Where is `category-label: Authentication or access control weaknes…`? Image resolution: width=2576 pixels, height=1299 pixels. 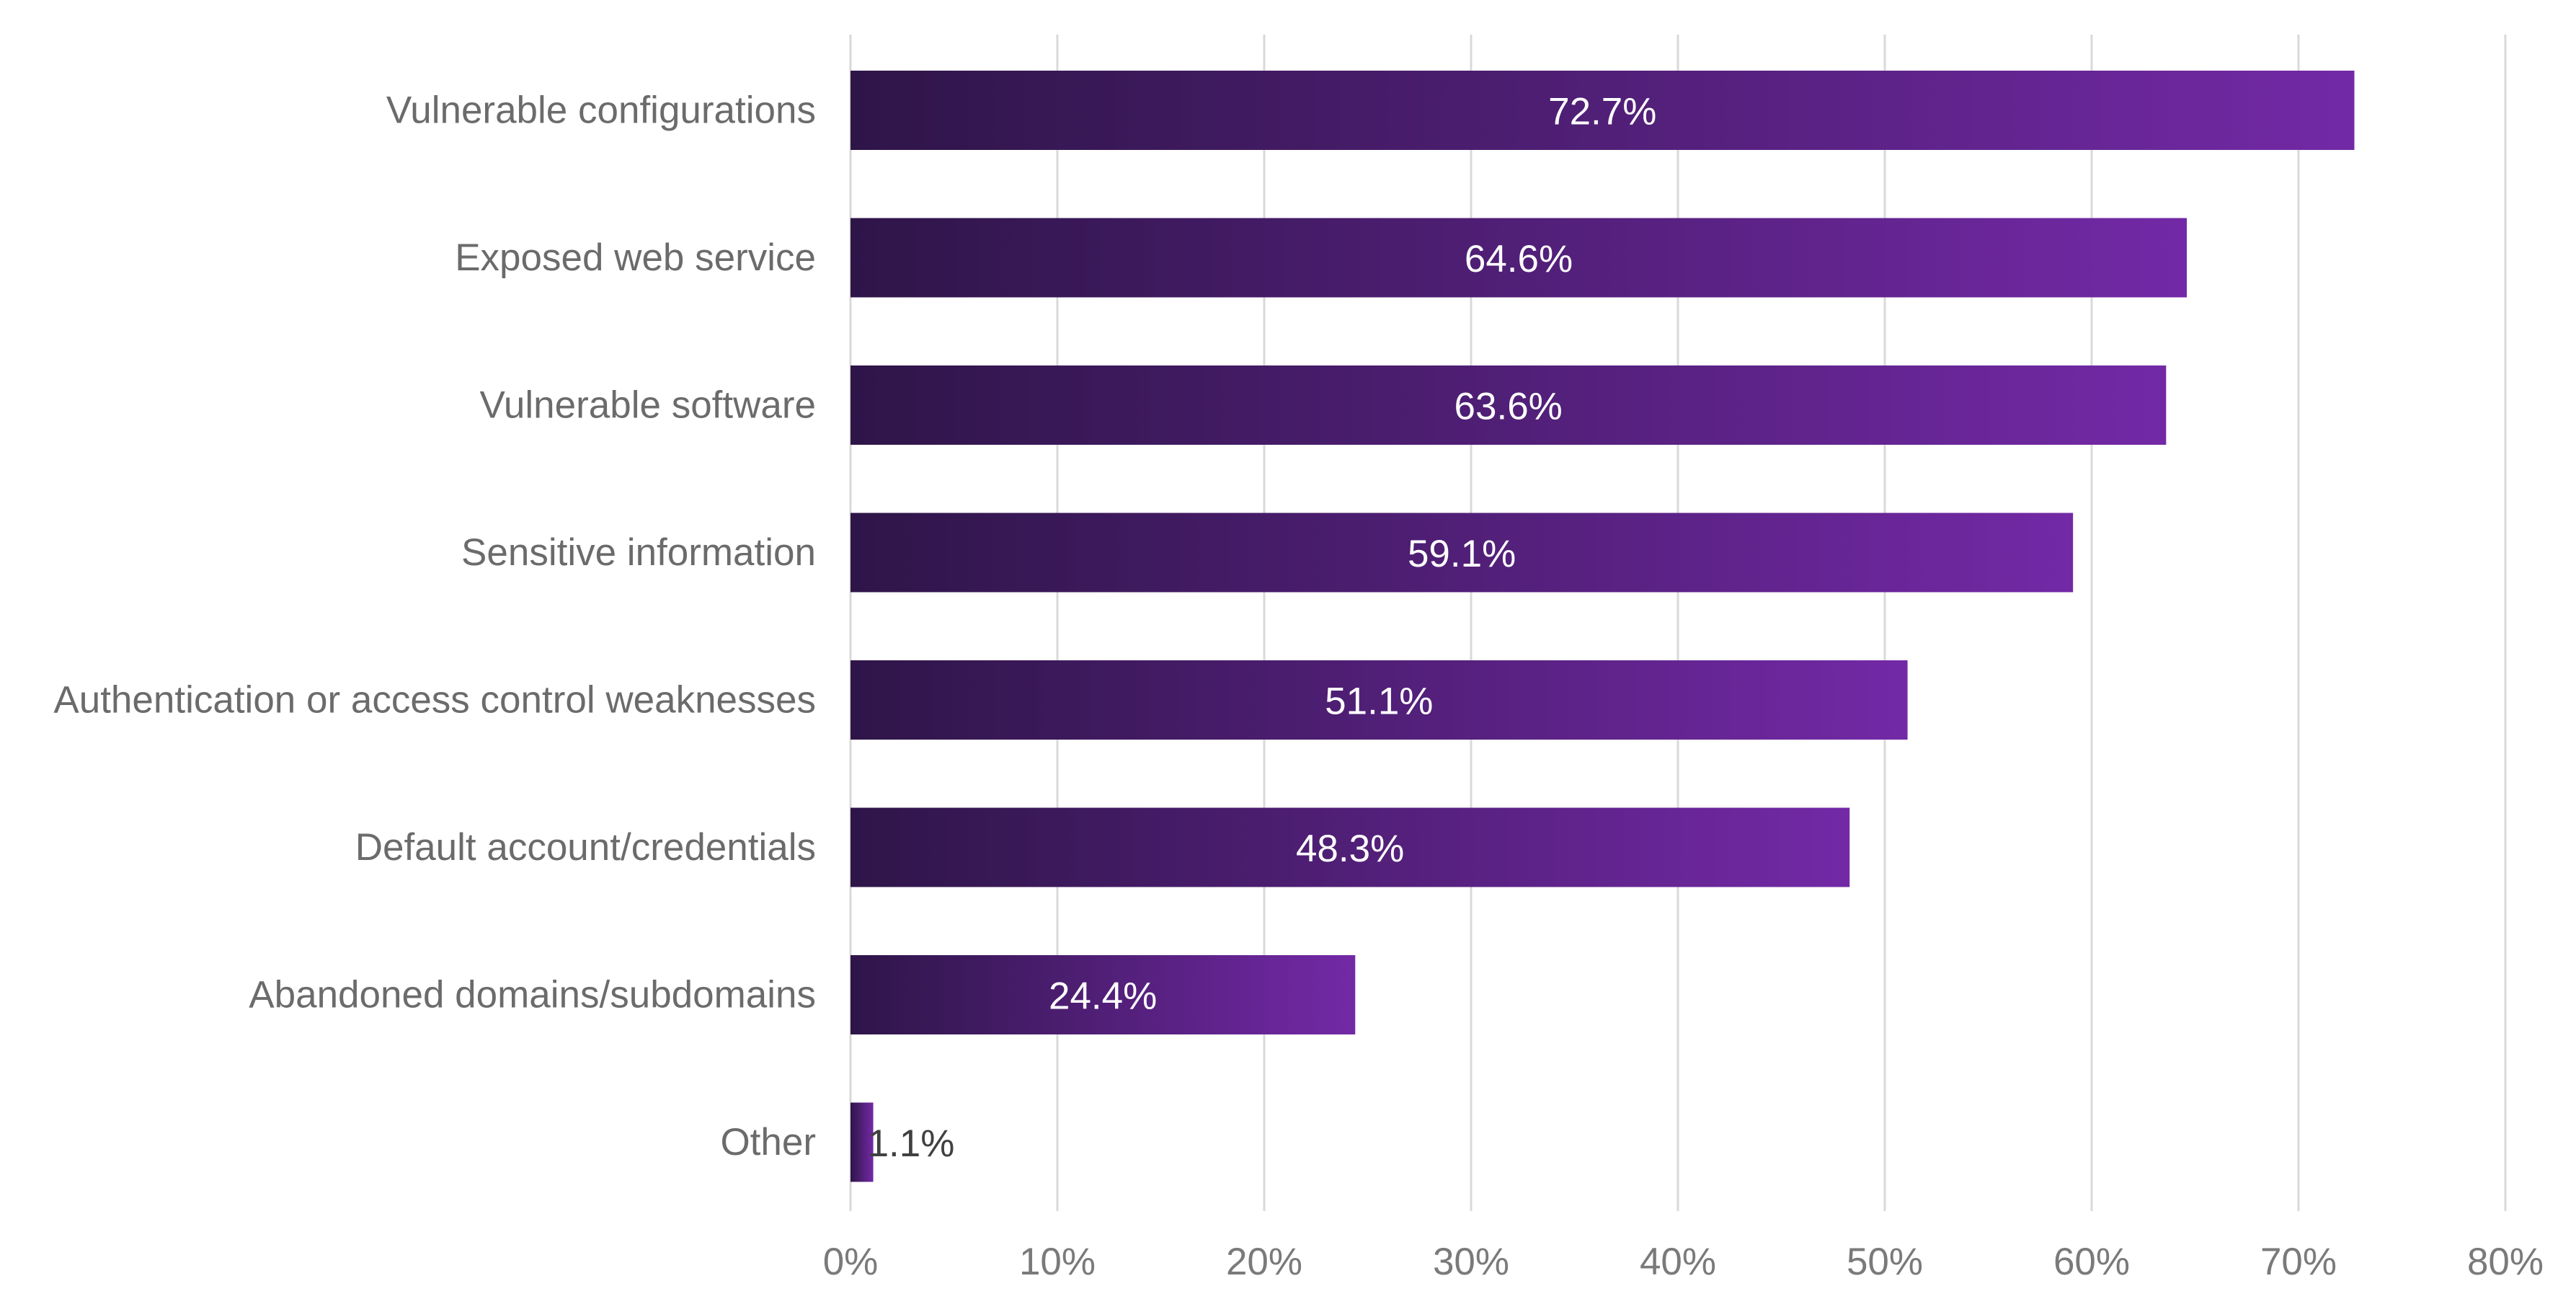
category-label: Authentication or access control weaknes… is located at coordinates (434, 700).